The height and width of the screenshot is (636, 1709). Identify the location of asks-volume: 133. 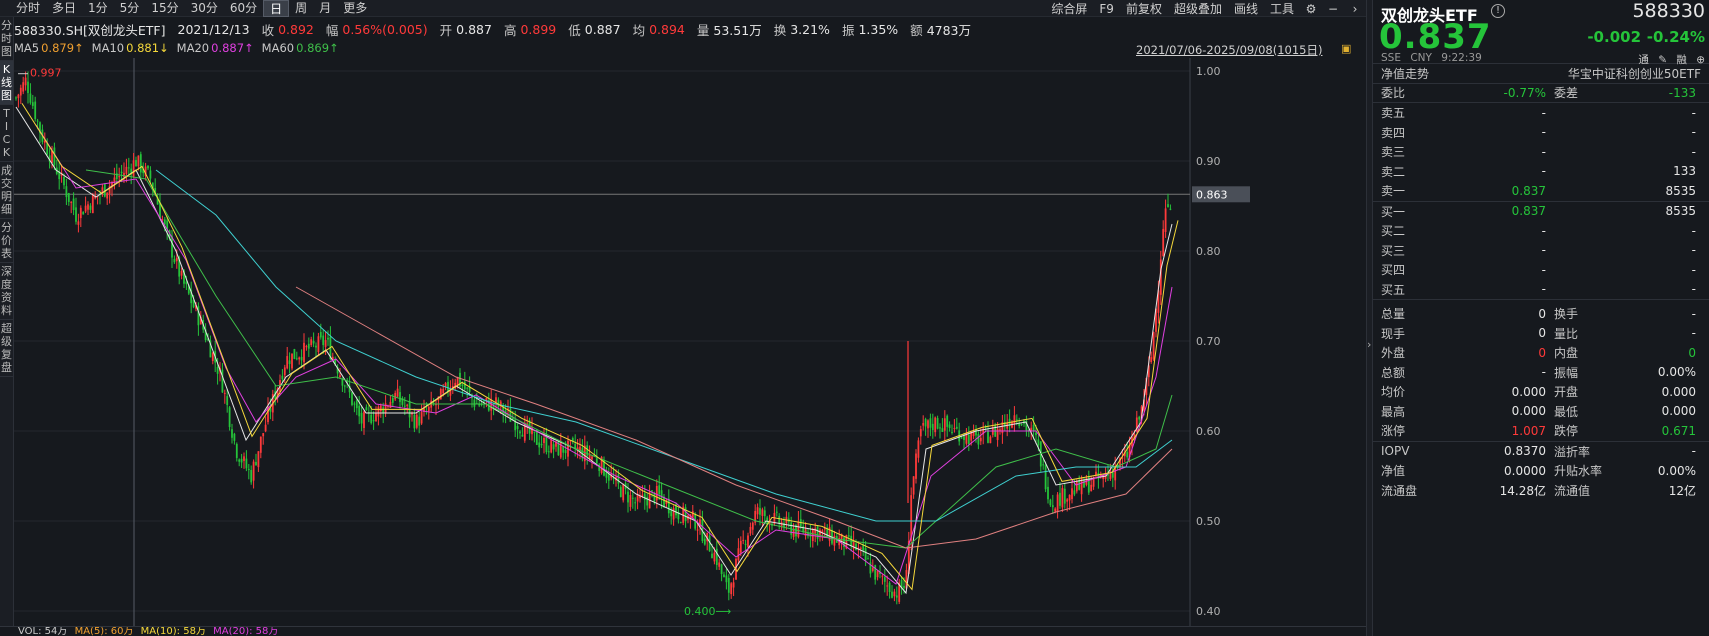
(1684, 171).